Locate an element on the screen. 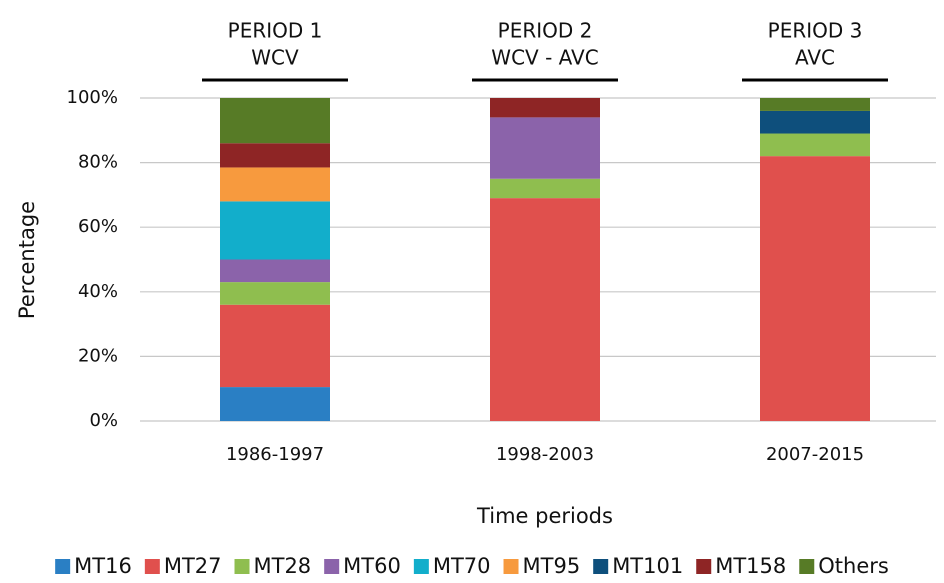 The image size is (944, 583). period-header: PERIOD 1 is located at coordinates (275, 31).